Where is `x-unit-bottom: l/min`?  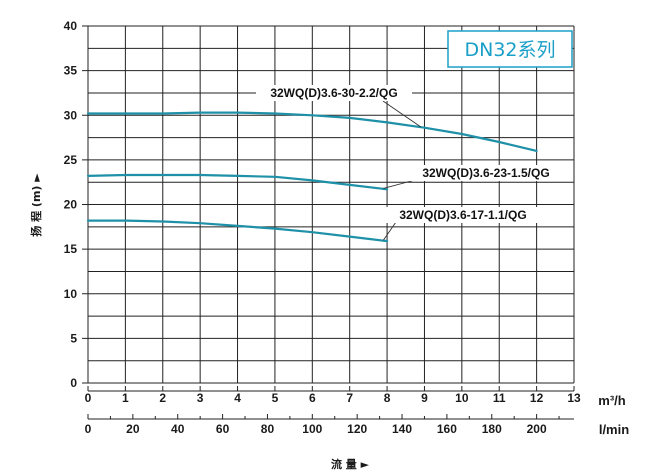 x-unit-bottom: l/min is located at coordinates (614, 429).